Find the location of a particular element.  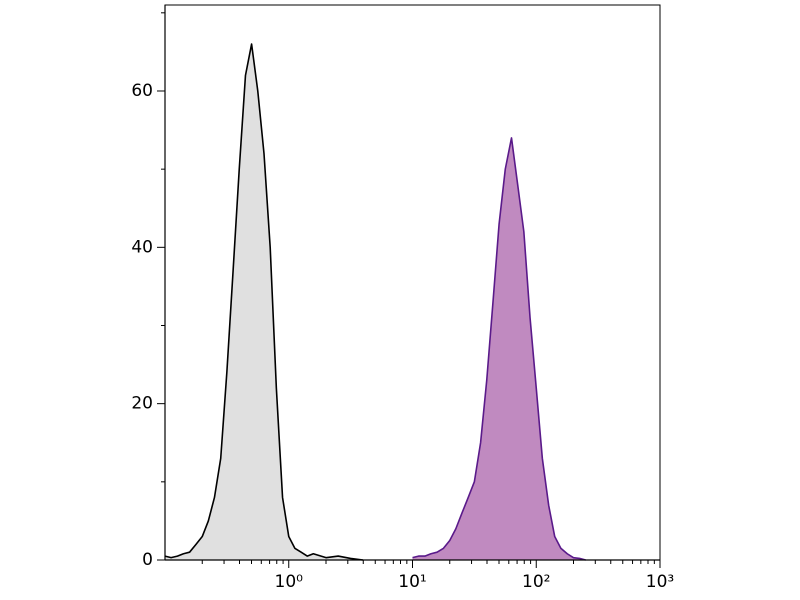

y-tick-label: 40 is located at coordinates (142, 247).